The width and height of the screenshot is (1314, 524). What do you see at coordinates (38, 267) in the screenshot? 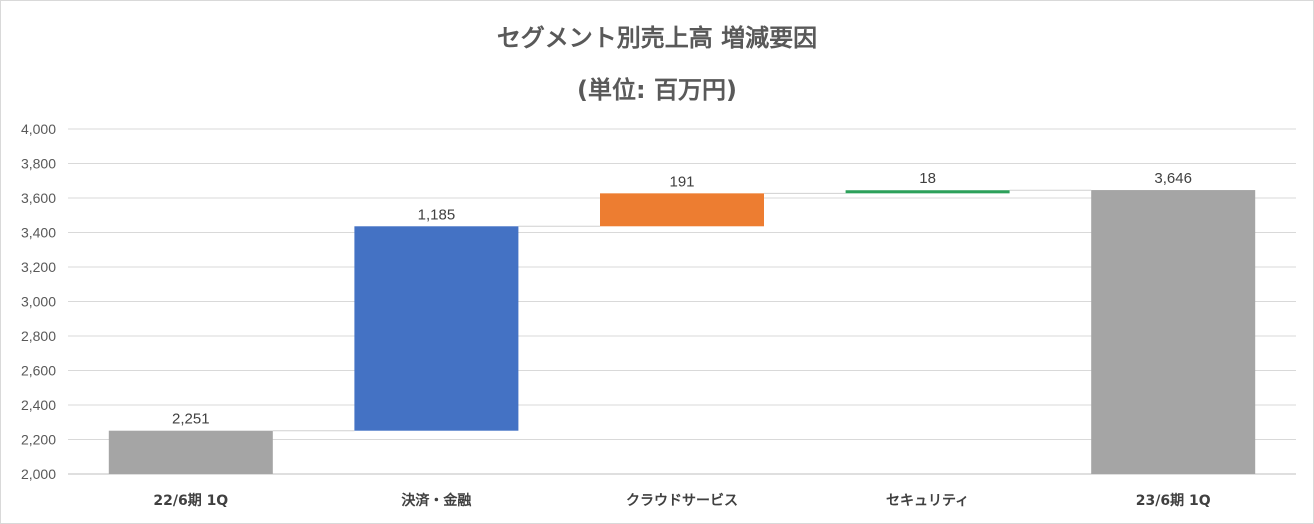
I see `y-tick-label: 3,200` at bounding box center [38, 267].